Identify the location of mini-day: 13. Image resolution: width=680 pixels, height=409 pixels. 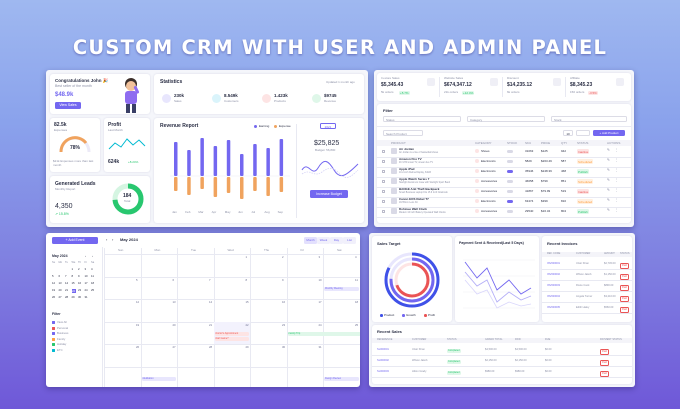
(60, 283).